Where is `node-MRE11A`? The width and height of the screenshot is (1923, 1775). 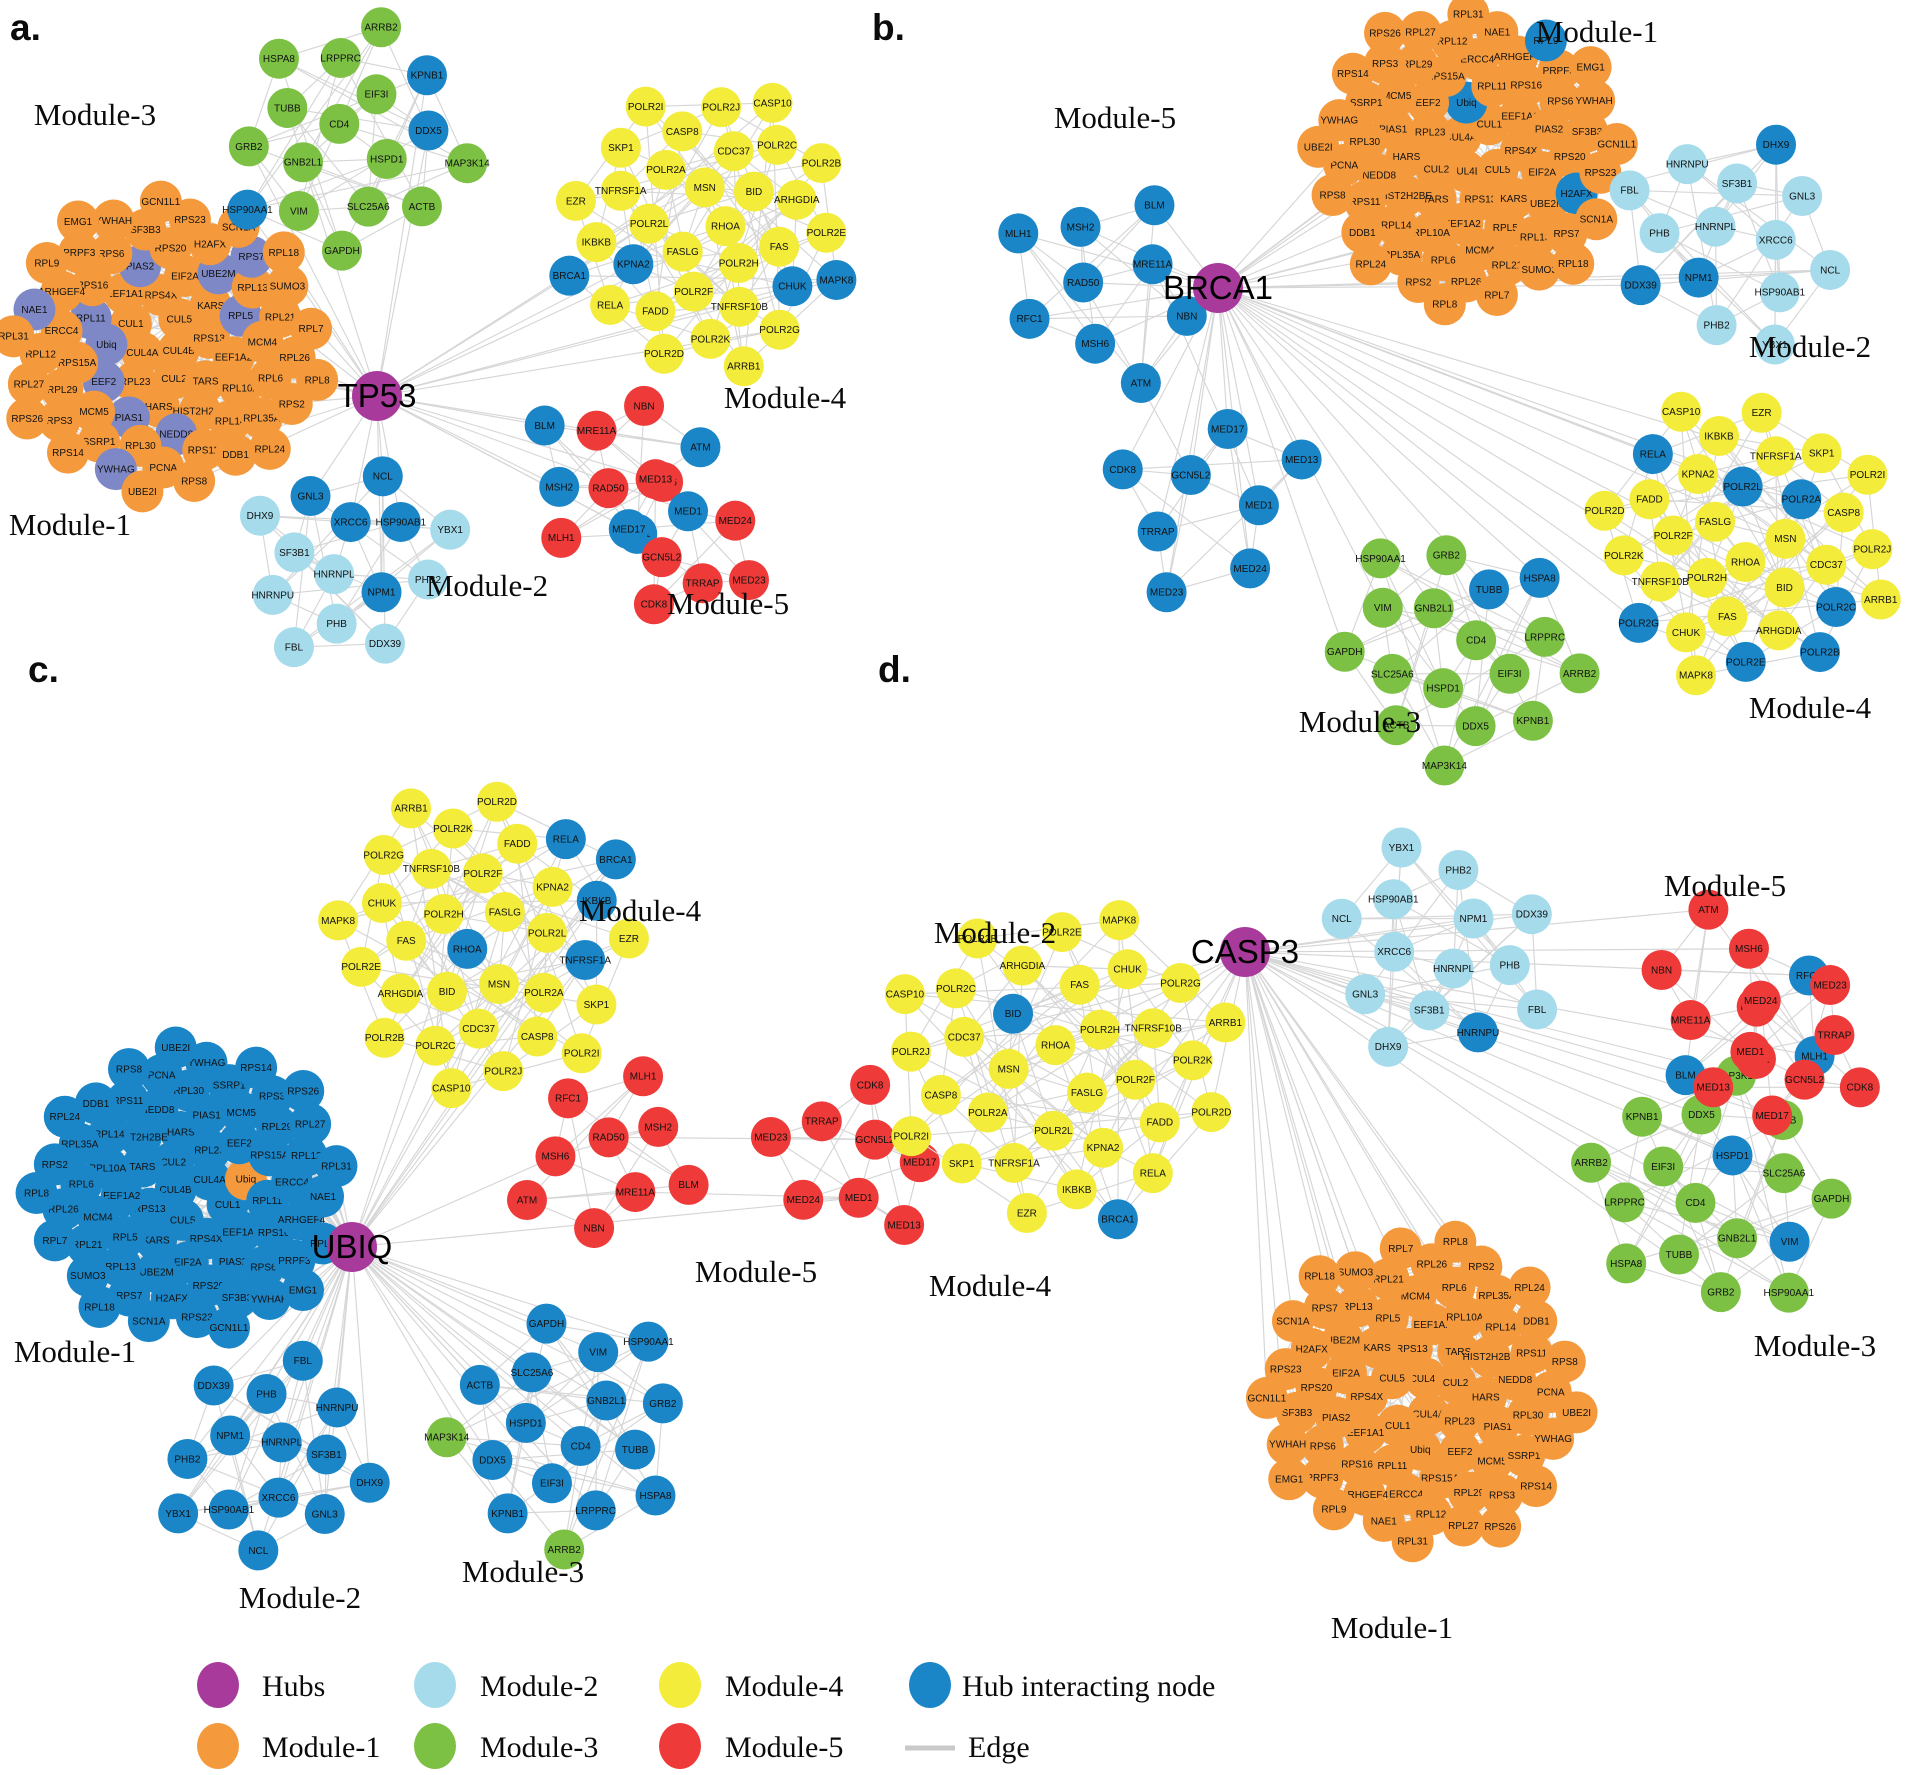
node-MRE11A is located at coordinates (596, 430).